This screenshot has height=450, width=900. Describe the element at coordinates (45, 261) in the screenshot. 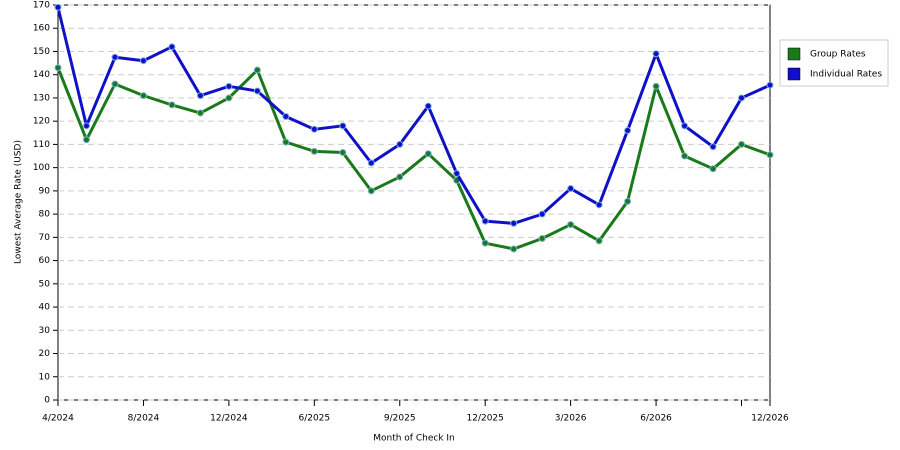

I see `y-tick-label: 60` at that location.